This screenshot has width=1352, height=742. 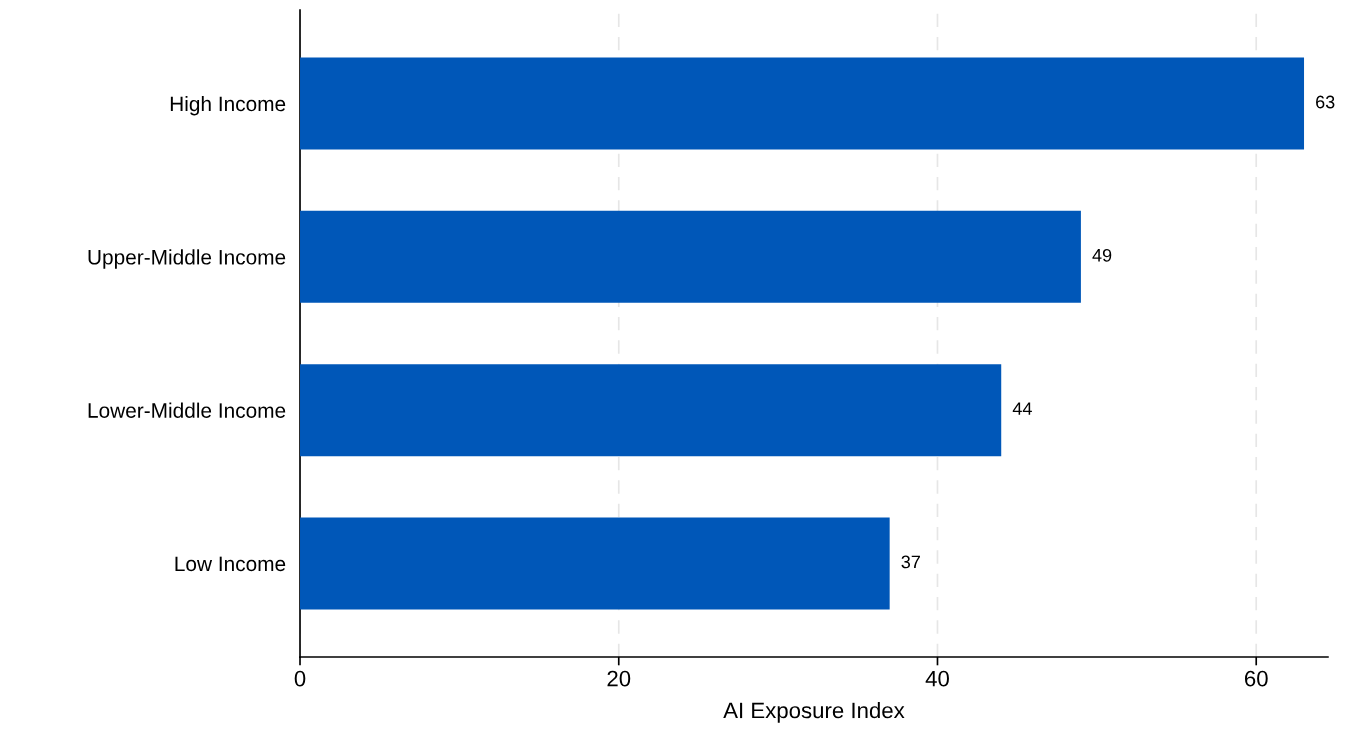 What do you see at coordinates (228, 105) in the screenshot?
I see `y-tick-label: High Income` at bounding box center [228, 105].